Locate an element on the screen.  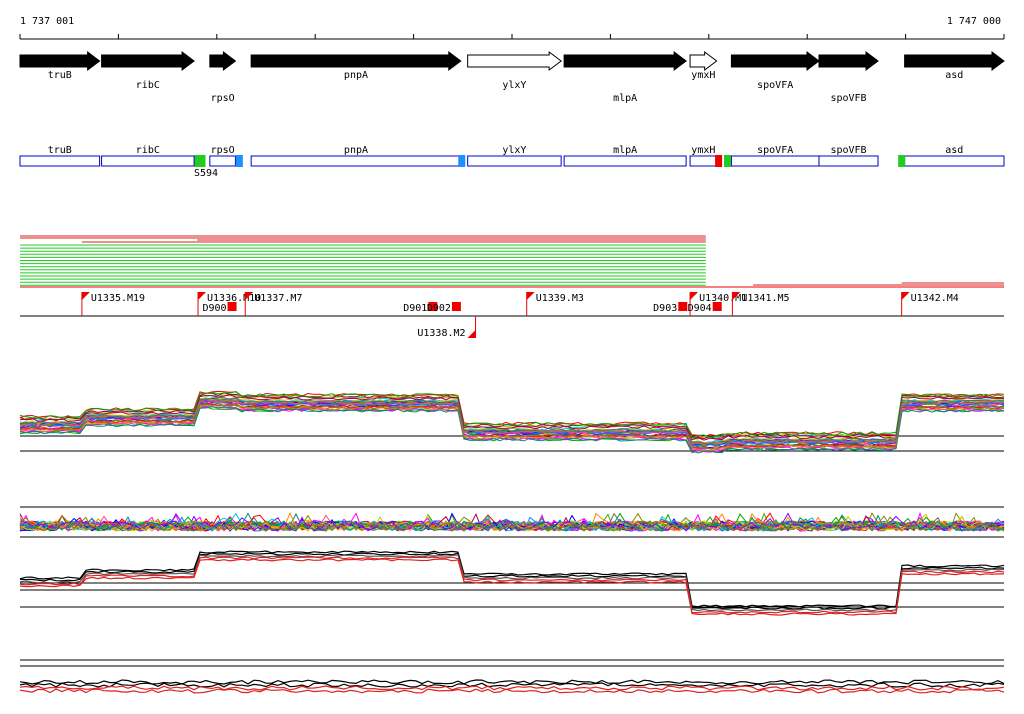
downregulation-label: D900 is located at coordinates (214, 308).